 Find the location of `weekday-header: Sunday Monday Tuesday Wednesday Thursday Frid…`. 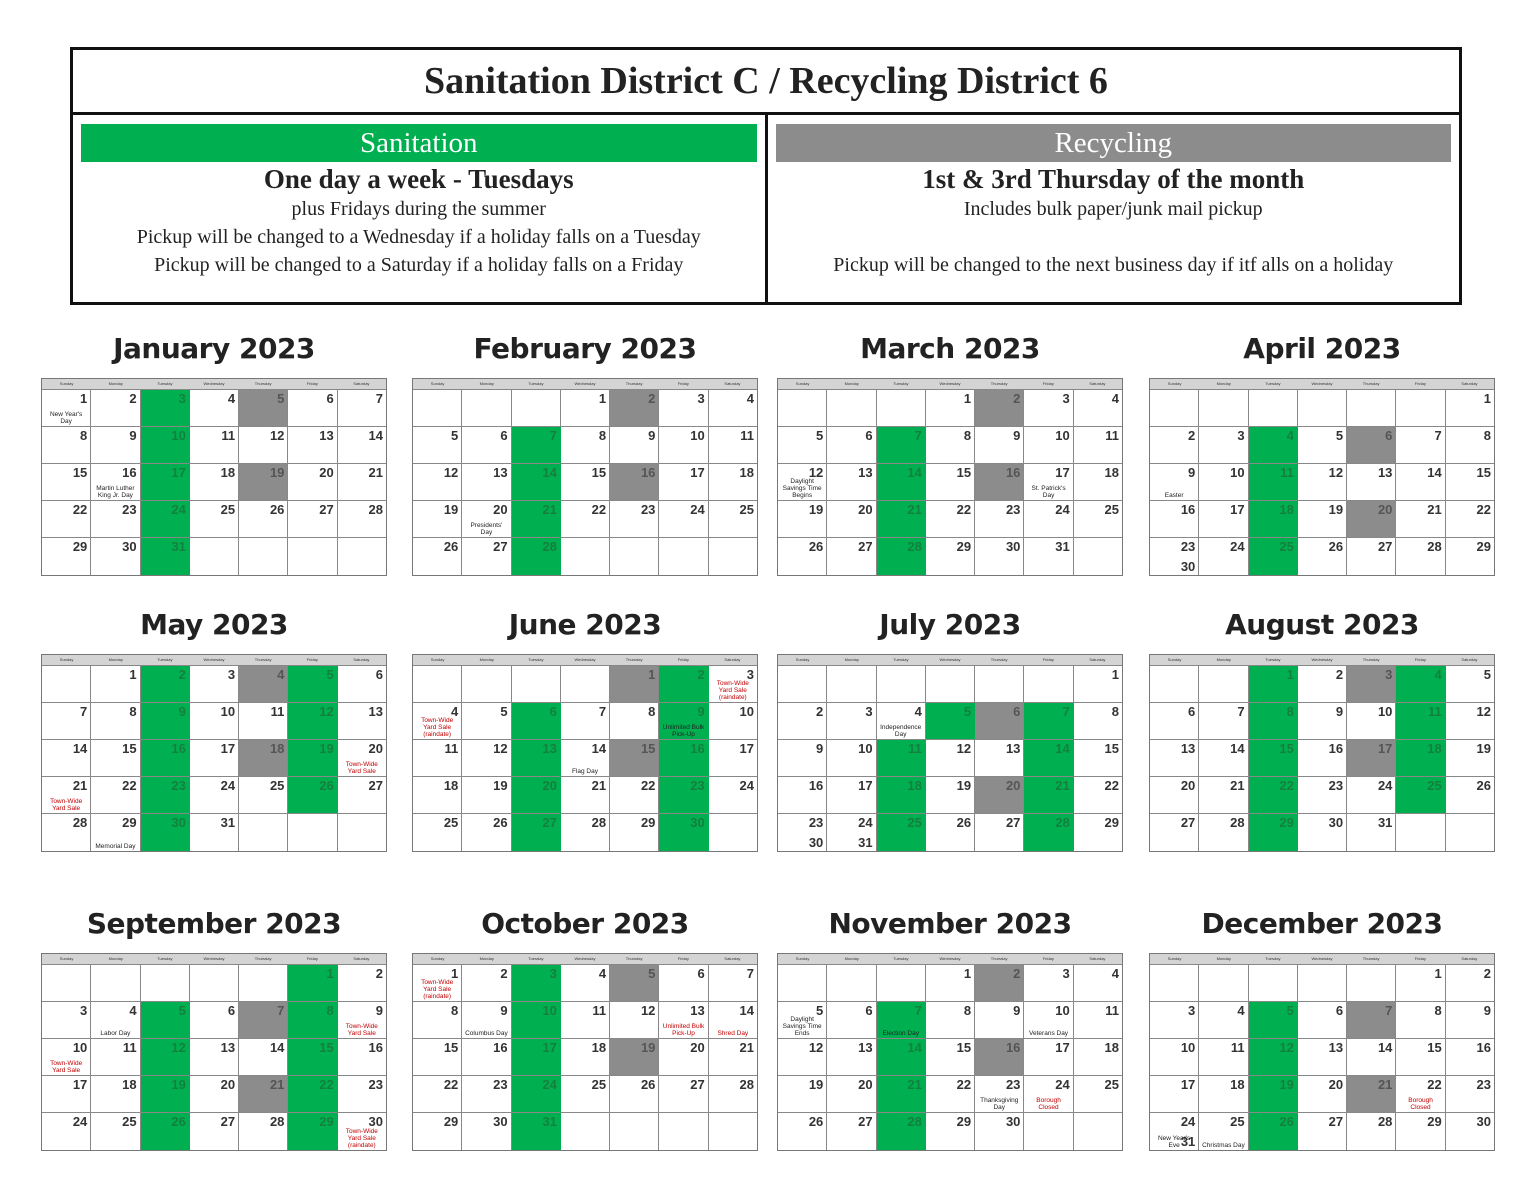

weekday-header: Sunday Monday Tuesday Wednesday Thursday Frid… is located at coordinates (1322, 384).